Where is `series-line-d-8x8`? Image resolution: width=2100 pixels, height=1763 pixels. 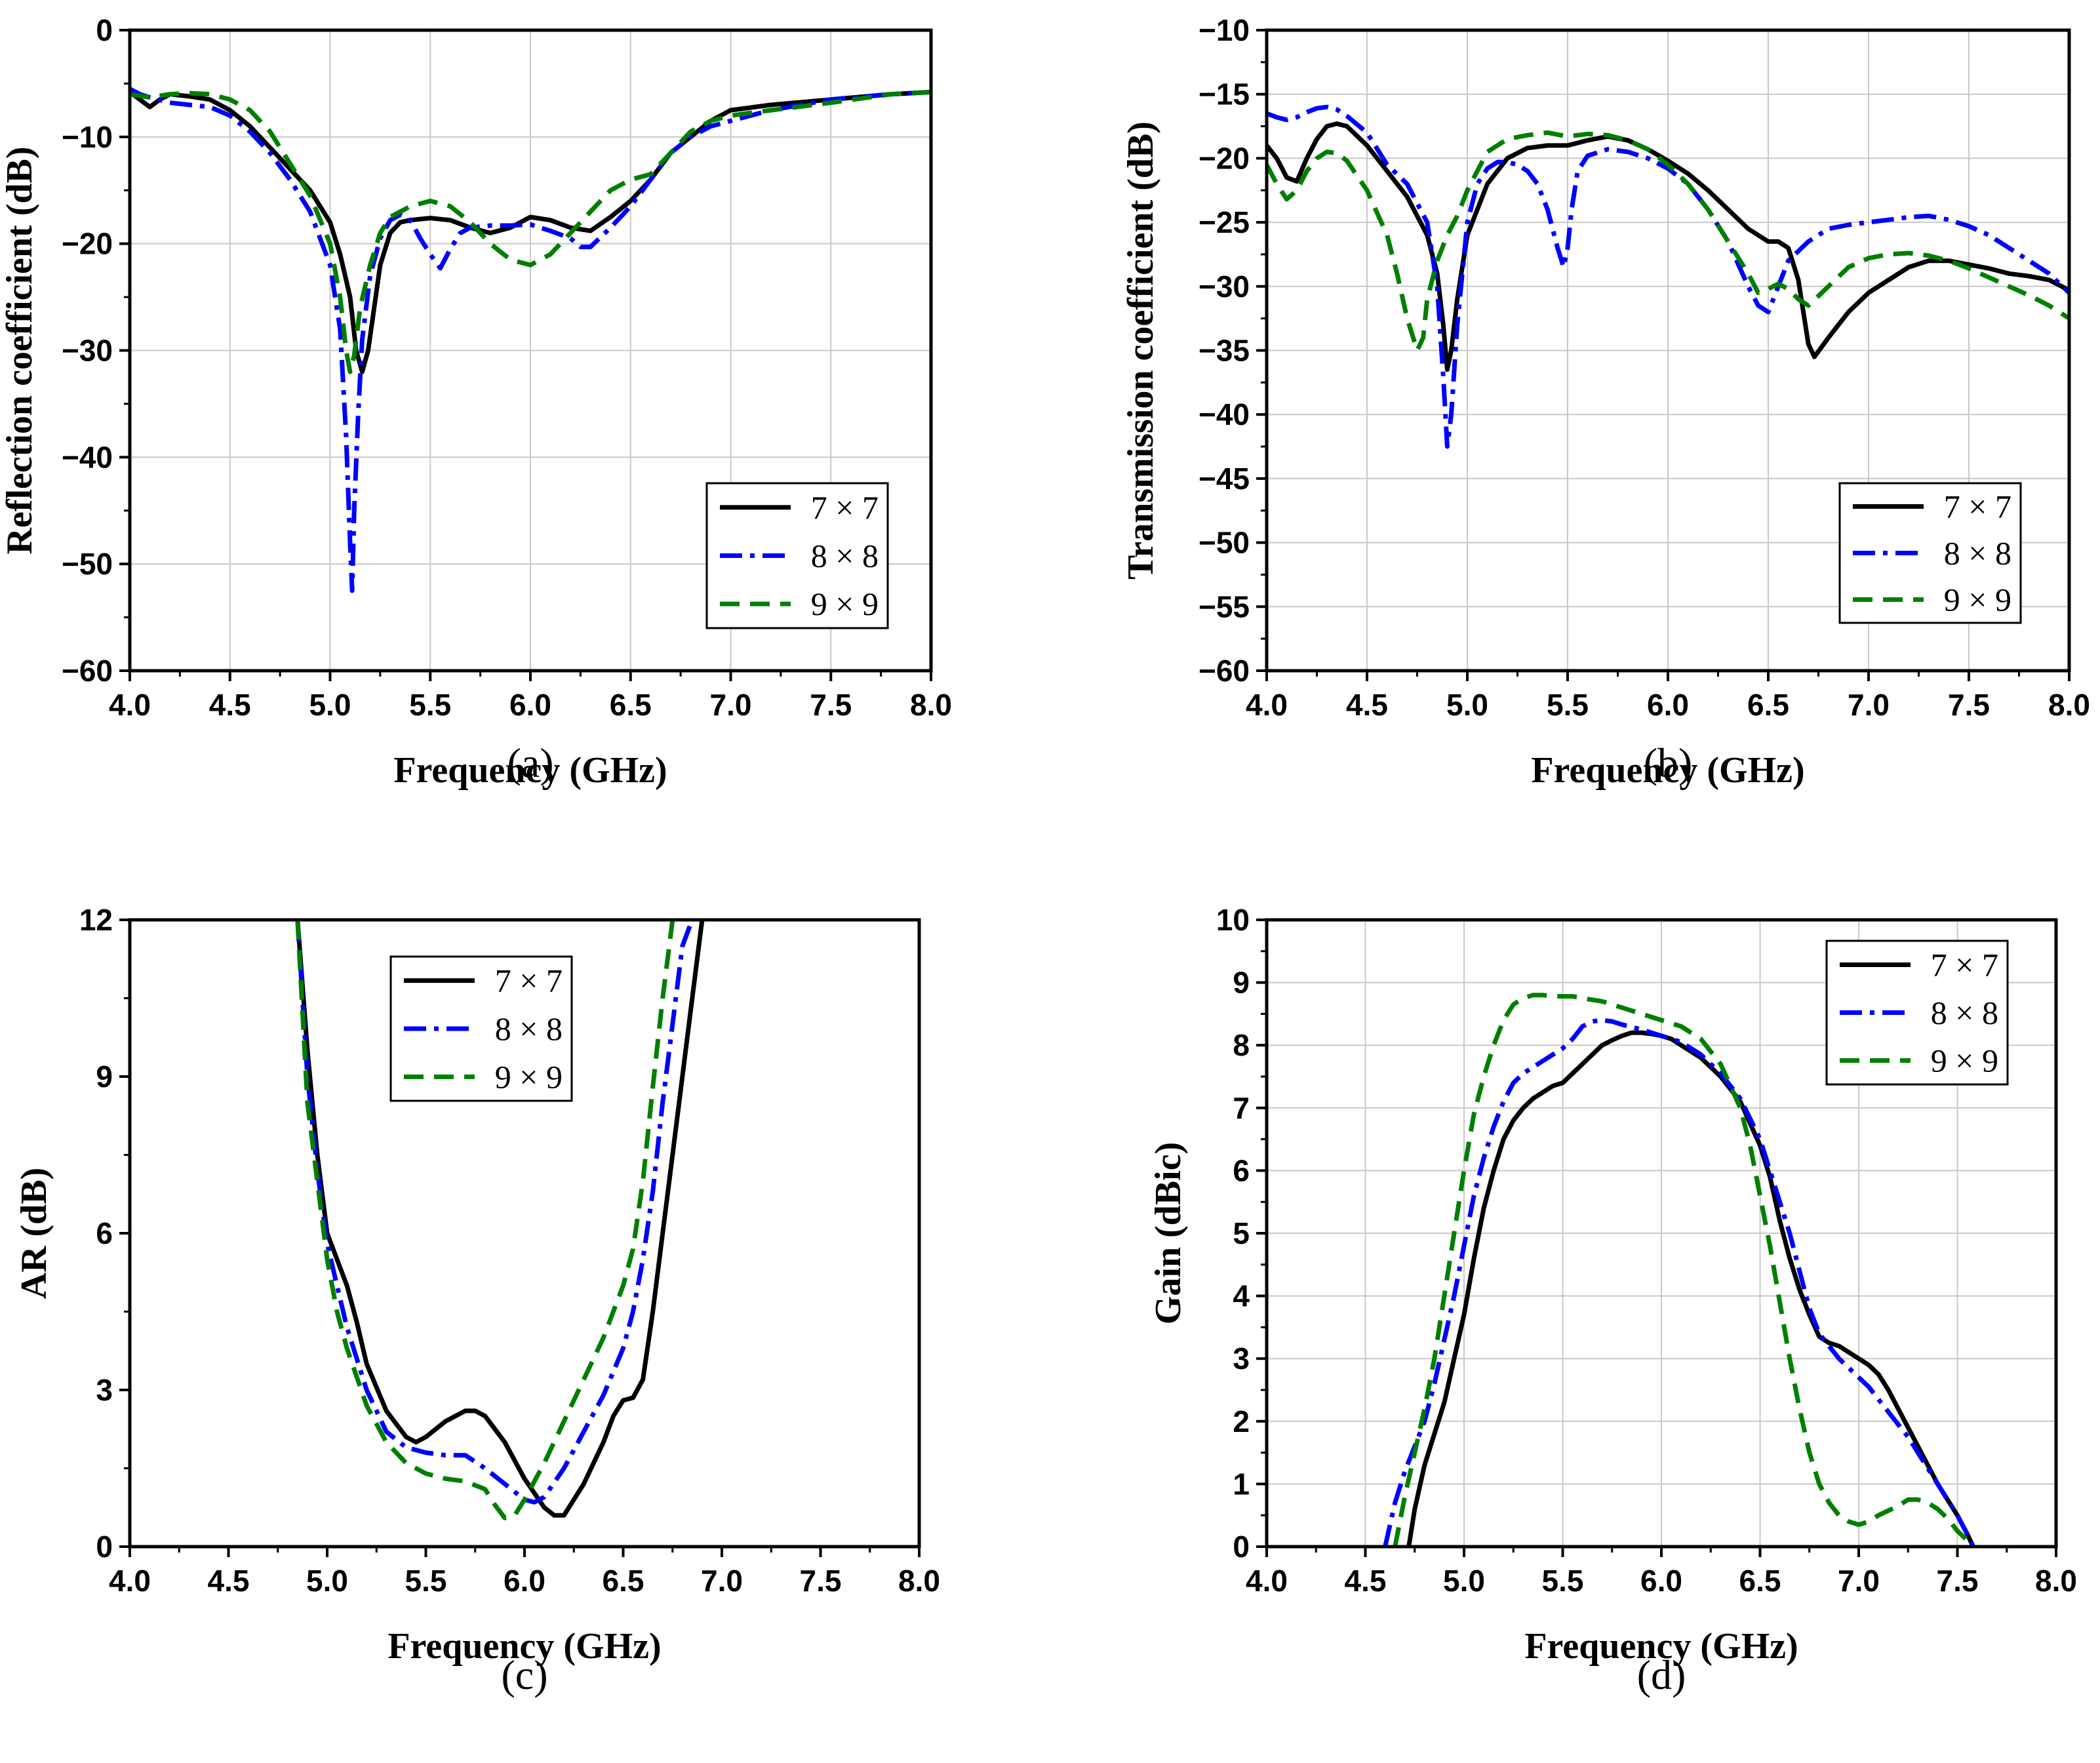 series-line-d-8x8 is located at coordinates (1679, 1283).